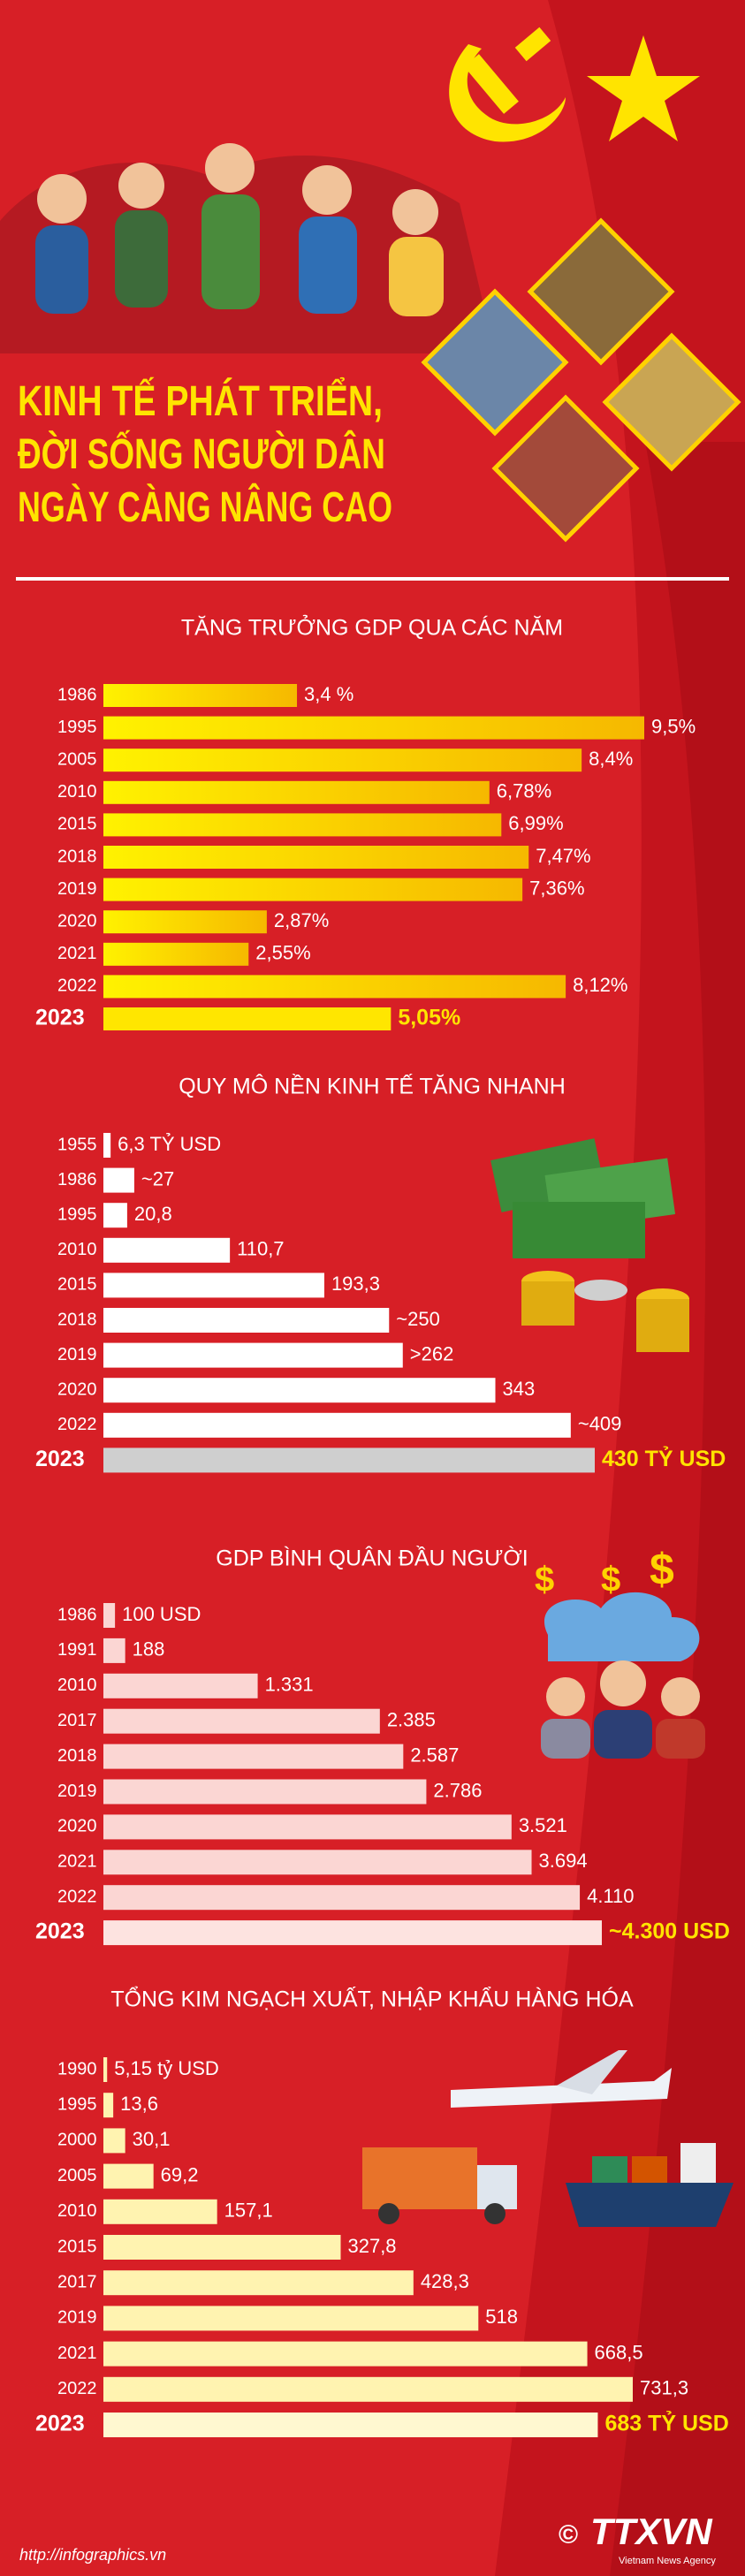 Image resolution: width=745 pixels, height=2576 pixels. Describe the element at coordinates (581, 380) in the screenshot. I see `photo-diamonds` at that location.